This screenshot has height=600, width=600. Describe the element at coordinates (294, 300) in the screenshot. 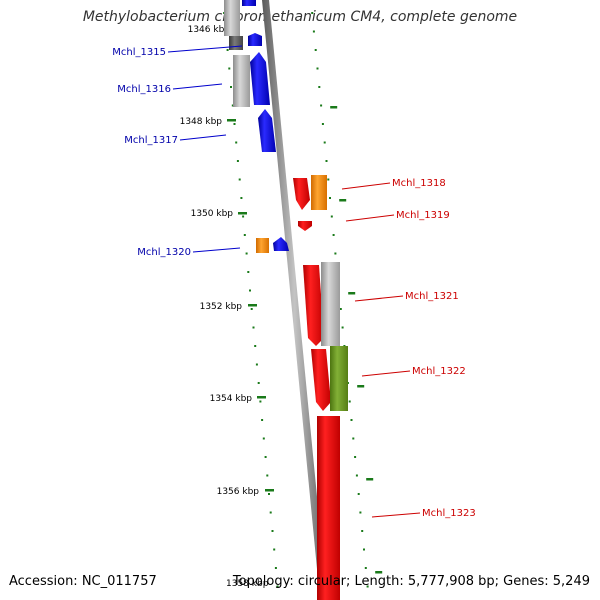

I see `genome-backbone` at that location.